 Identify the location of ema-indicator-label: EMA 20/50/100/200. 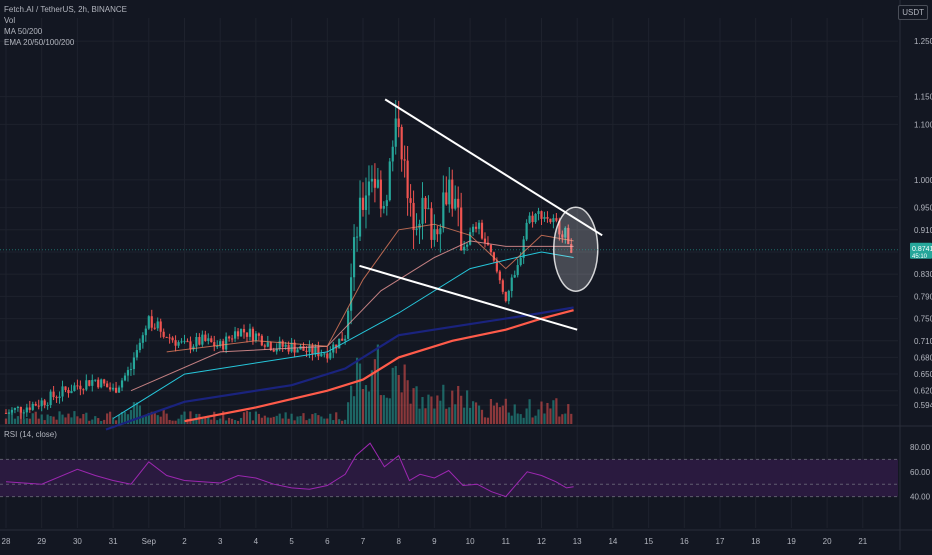
(39, 42).